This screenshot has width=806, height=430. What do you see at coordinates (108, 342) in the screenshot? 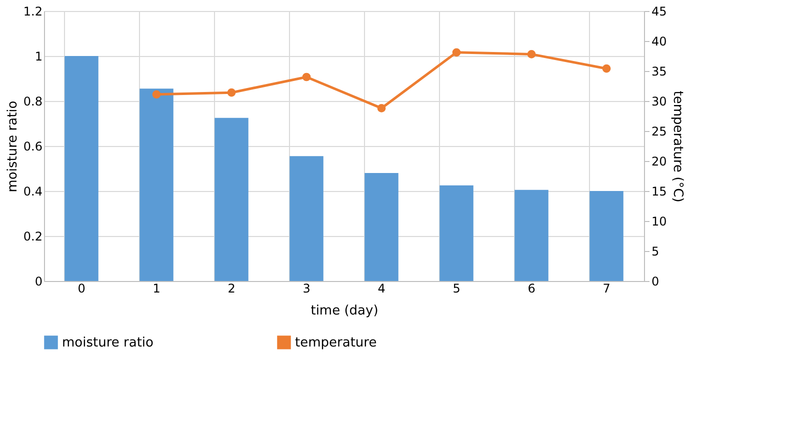
I see `legend-label: moisture ratio` at bounding box center [108, 342].